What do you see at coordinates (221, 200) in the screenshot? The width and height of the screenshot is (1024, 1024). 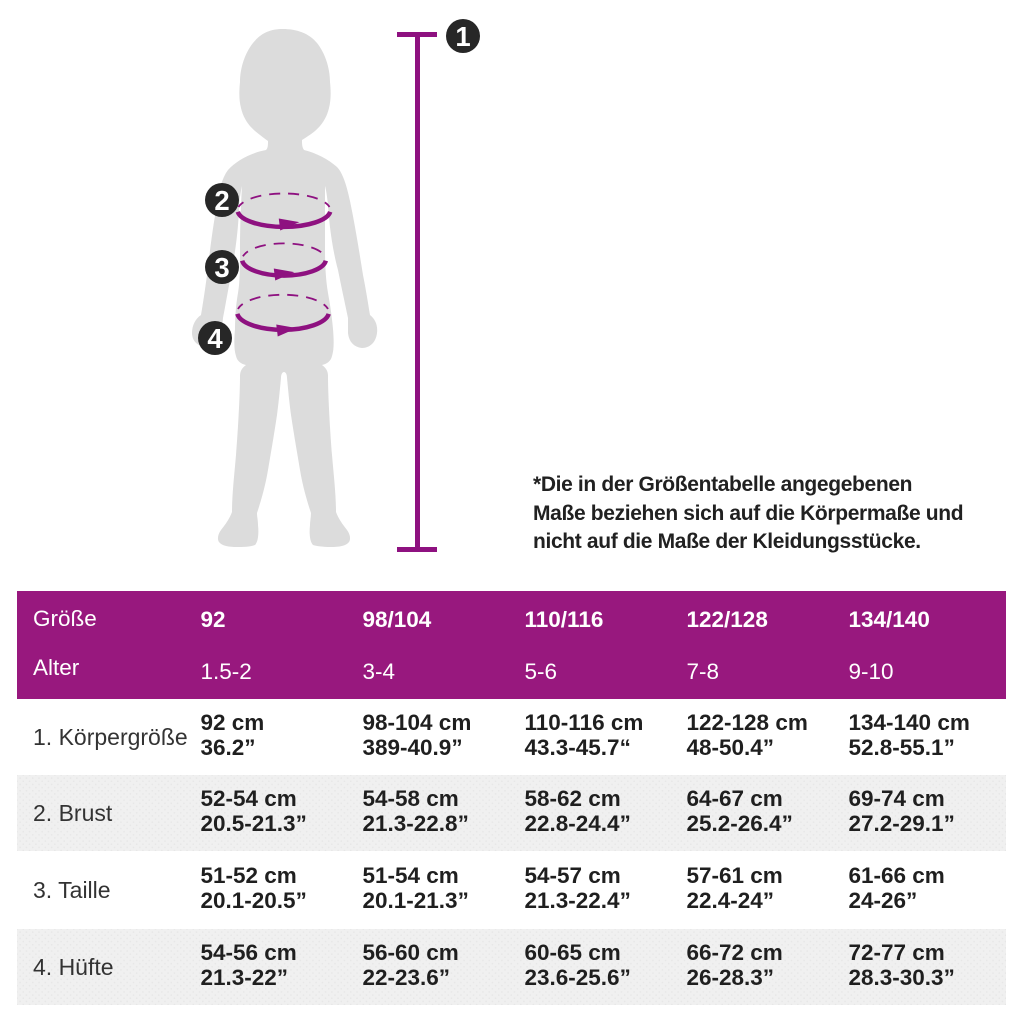 I see `svg-text: 2` at bounding box center [221, 200].